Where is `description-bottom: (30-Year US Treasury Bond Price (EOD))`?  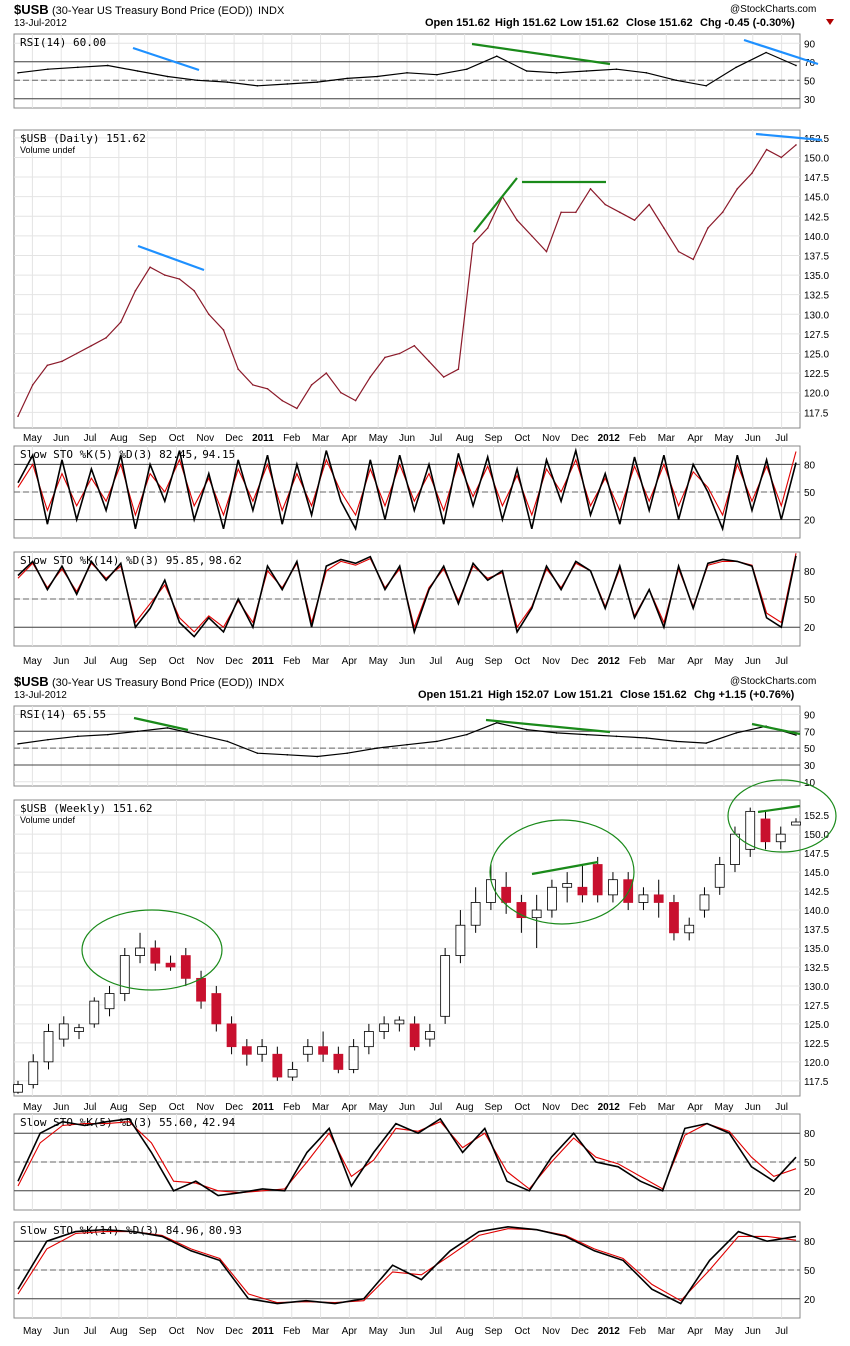 description-bottom: (30-Year US Treasury Bond Price (EOD)) is located at coordinates (152, 683).